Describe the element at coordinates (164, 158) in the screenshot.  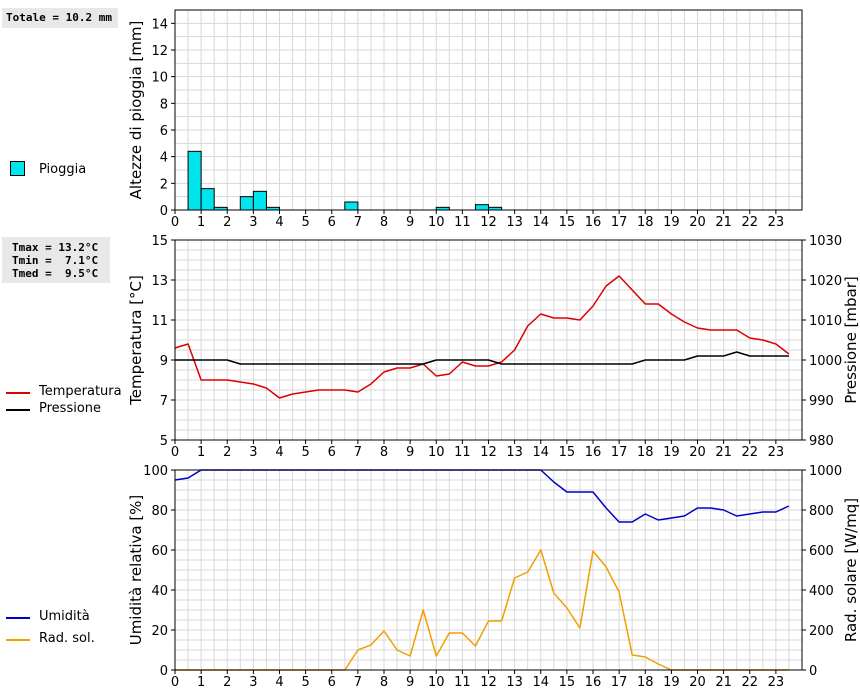
I see `y-tick-label: 4` at that location.